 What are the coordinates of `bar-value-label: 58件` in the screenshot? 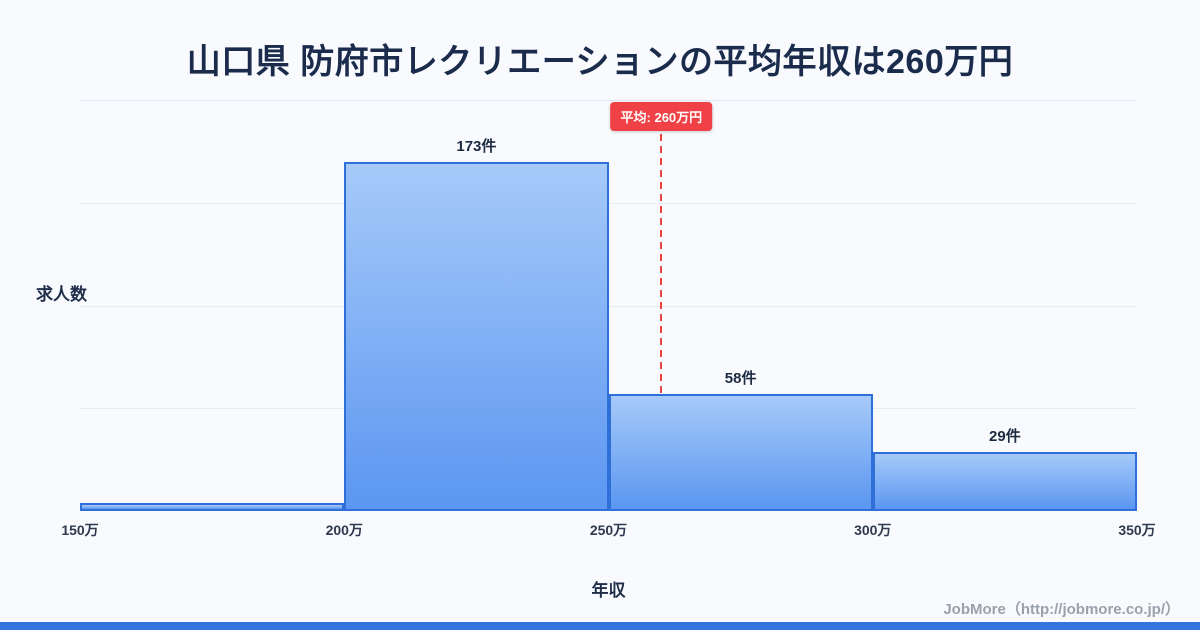 It's located at (740, 378).